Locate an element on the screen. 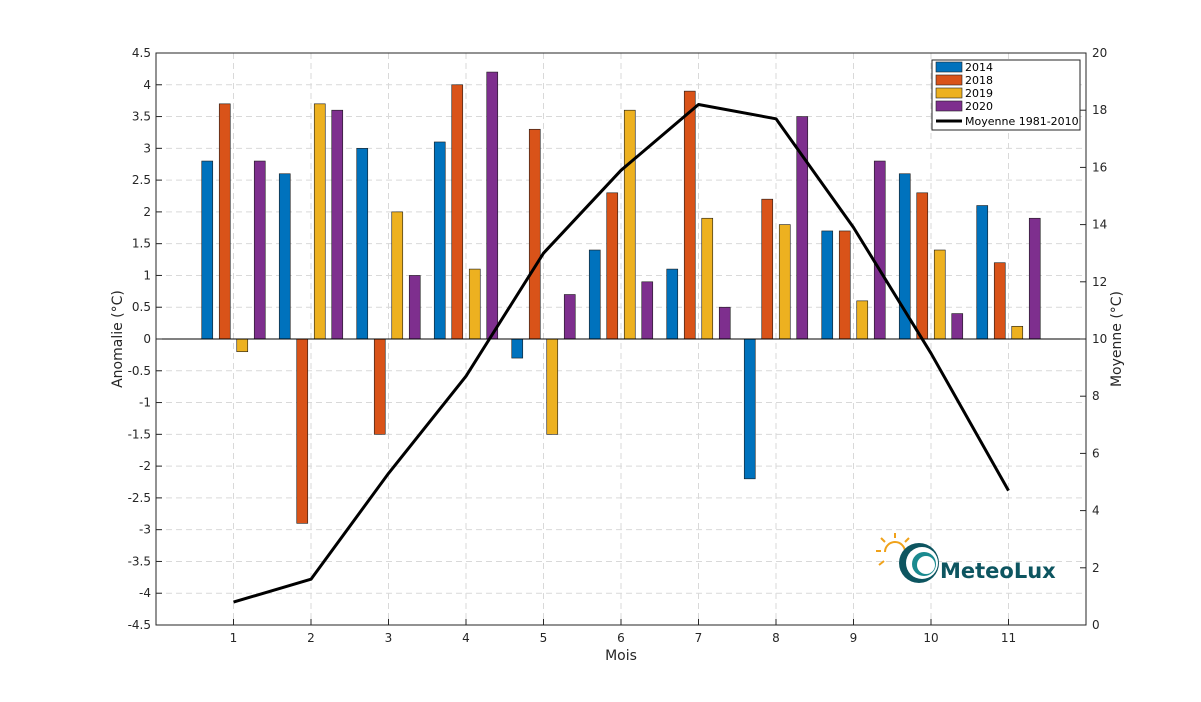  swirl-icon is located at coordinates (919, 563).